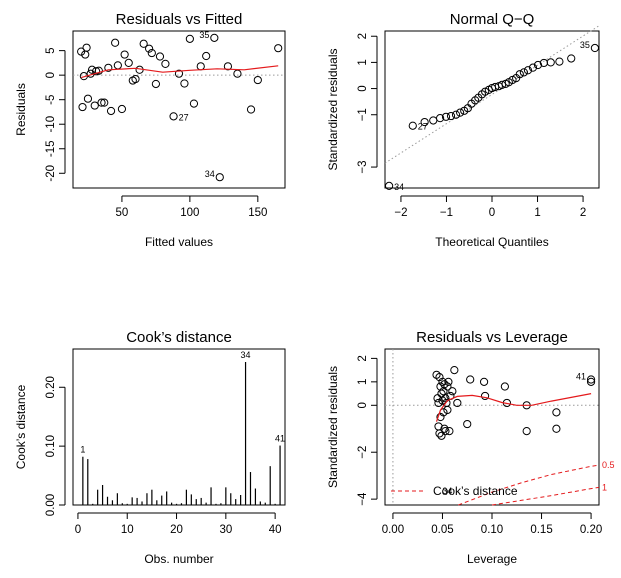  Describe the element at coordinates (179, 427) in the screenshot. I see `cooks-distance-frame` at that location.